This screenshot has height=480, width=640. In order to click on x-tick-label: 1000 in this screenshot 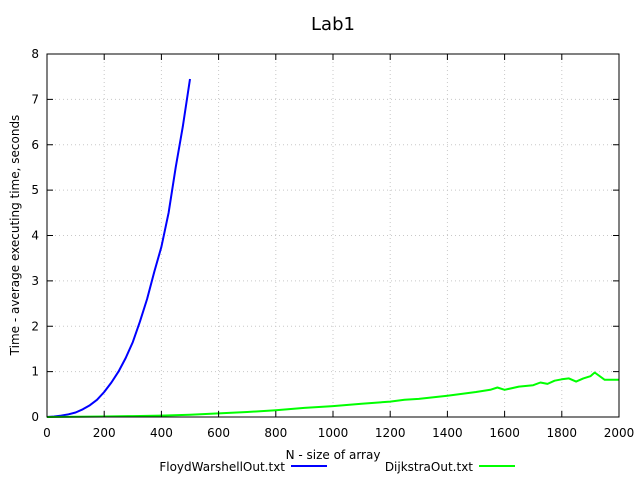, I will do `click(333, 433)`.